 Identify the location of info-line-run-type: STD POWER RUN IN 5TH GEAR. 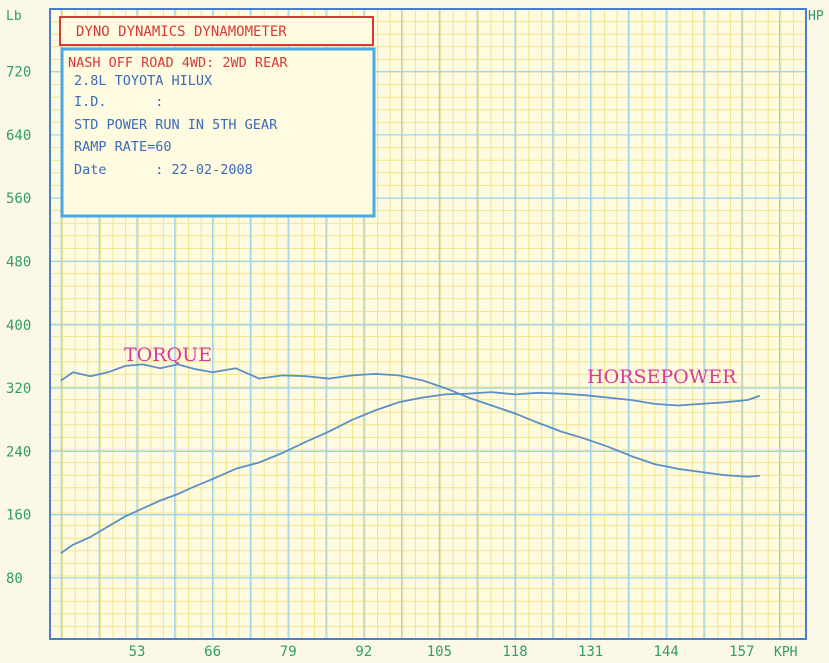
(176, 125).